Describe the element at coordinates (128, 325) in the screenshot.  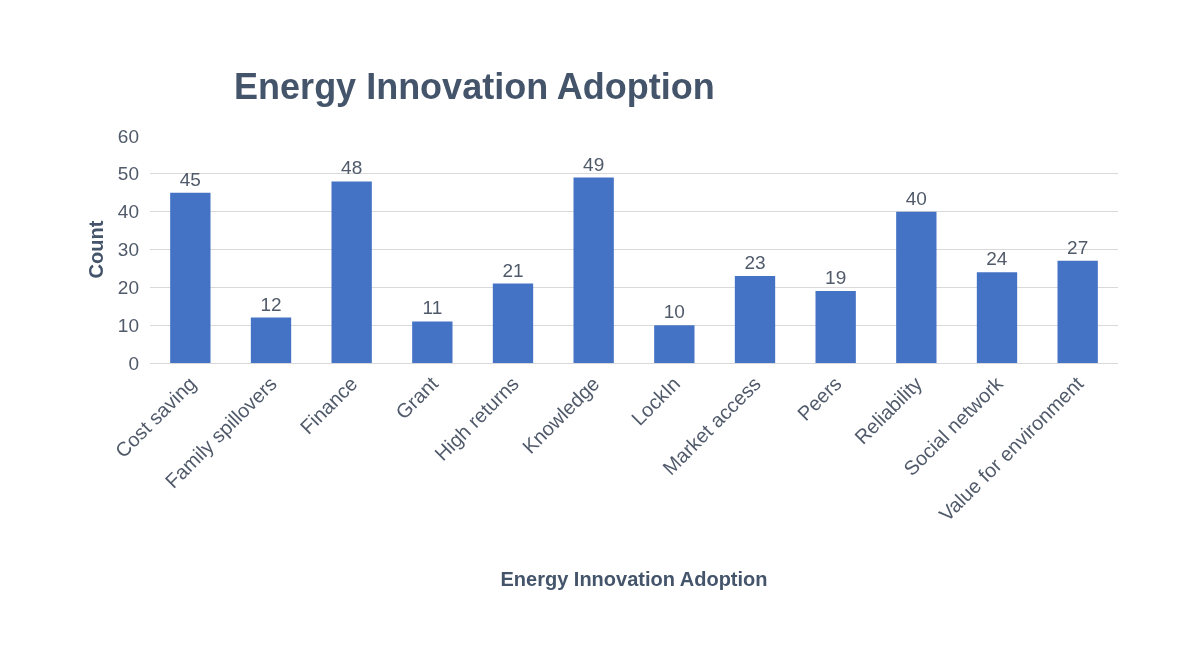
I see `y-tick-label: 10` at that location.